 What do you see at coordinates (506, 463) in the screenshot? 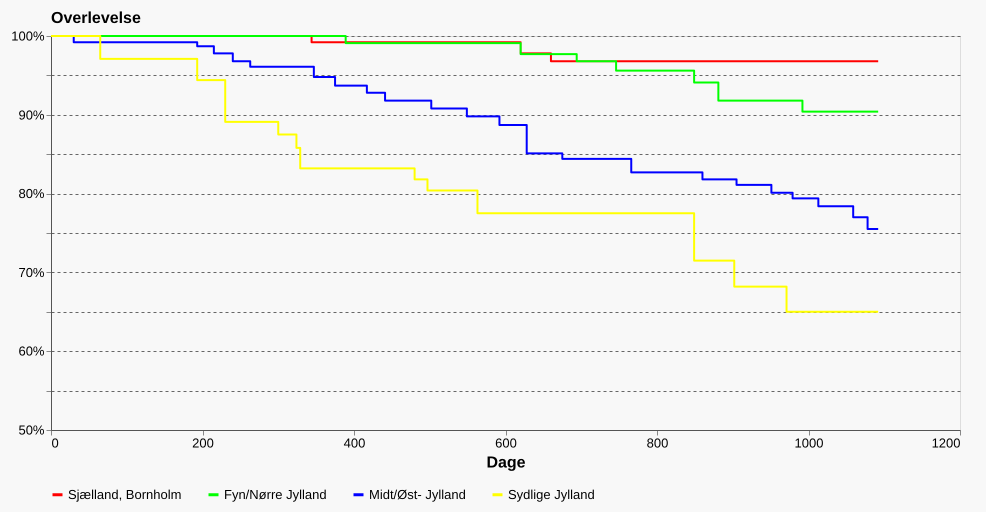
I see `x-axis-title: Dage` at bounding box center [506, 463].